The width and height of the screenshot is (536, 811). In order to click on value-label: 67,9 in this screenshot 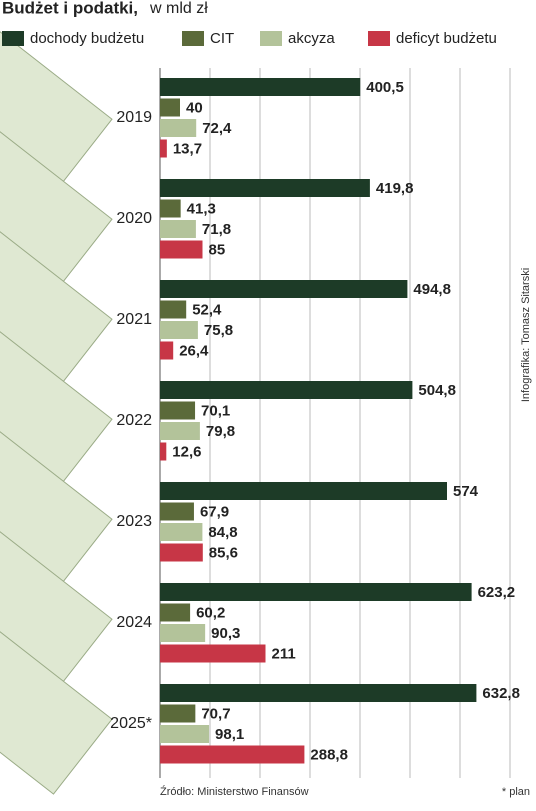, I will do `click(214, 511)`.